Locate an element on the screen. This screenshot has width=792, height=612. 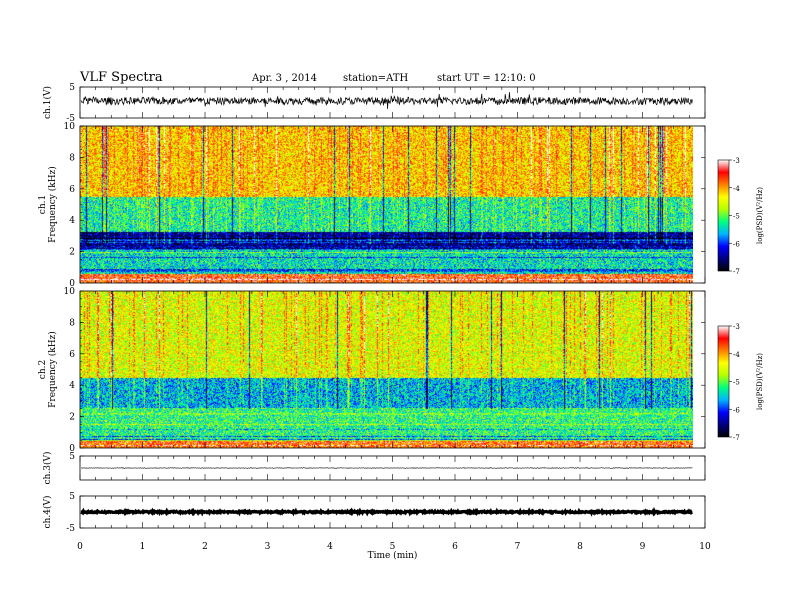
x-tick-label: 1 is located at coordinates (143, 547).